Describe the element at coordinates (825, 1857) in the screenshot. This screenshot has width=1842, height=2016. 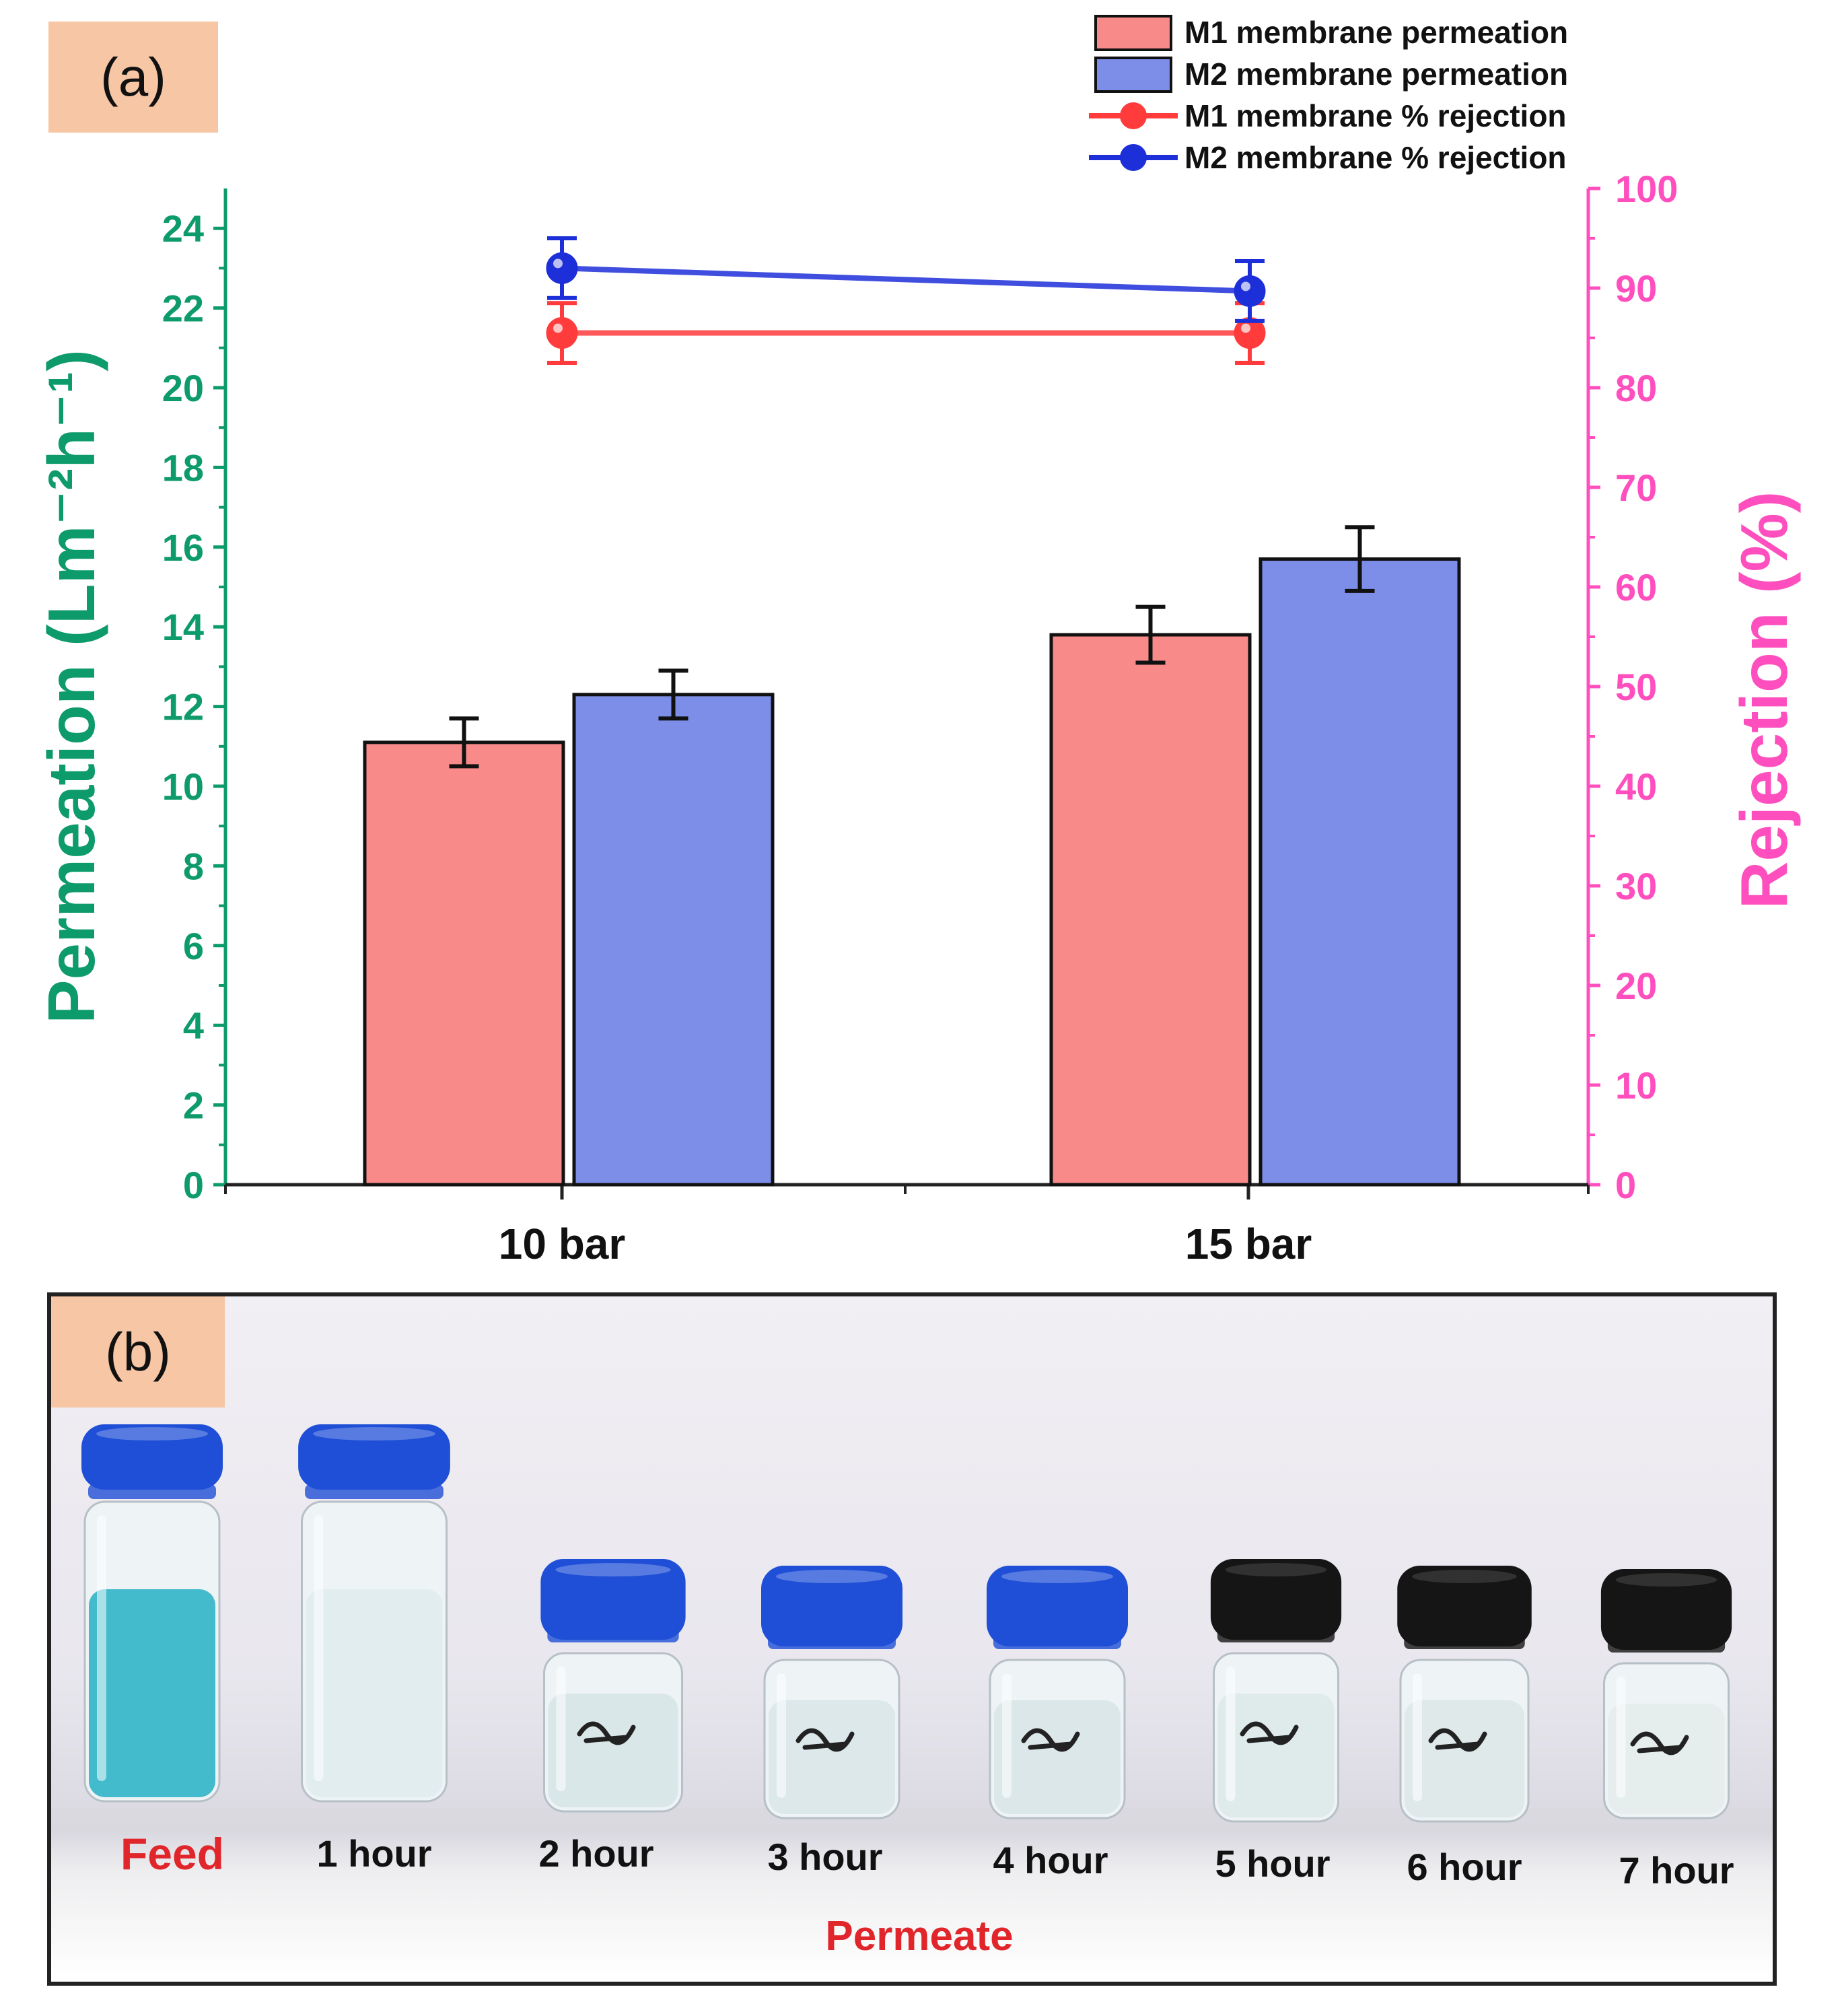
I see `vial-label-4: 3 hour` at that location.